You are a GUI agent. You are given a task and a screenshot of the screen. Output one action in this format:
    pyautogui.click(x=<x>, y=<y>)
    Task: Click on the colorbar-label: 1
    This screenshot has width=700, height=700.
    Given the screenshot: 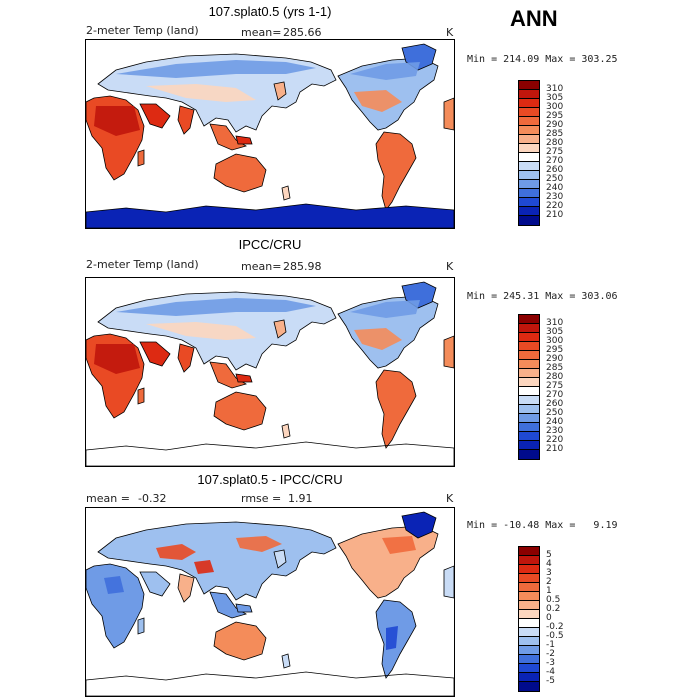 What is the action you would take?
    pyautogui.click(x=549, y=590)
    